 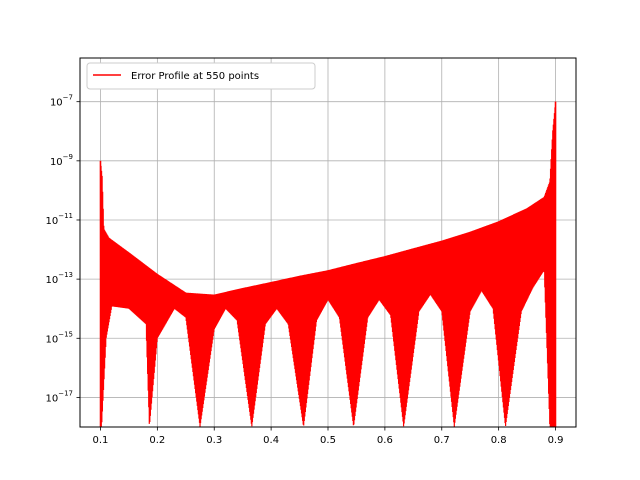 I want to click on x-tick-label: 0.6, so click(x=385, y=440).